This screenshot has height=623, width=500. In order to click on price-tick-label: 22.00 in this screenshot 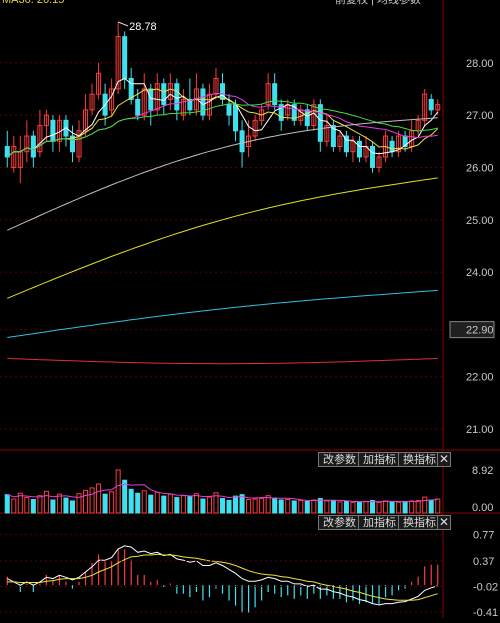, I will do `click(480, 378)`.